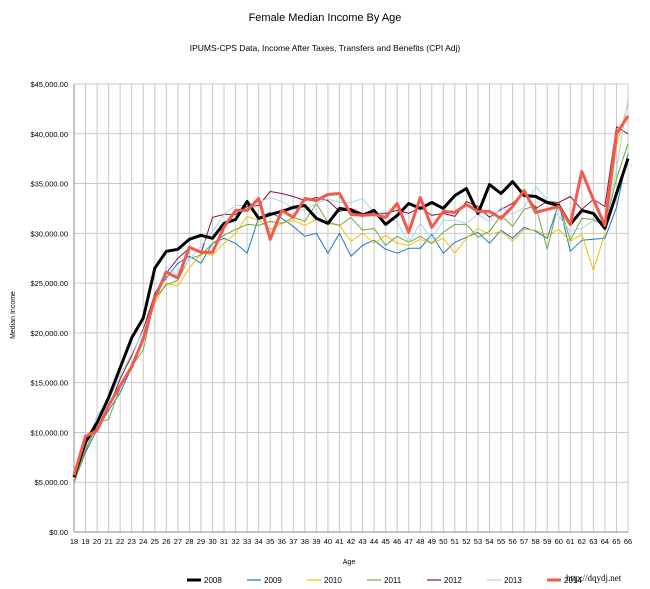 This screenshot has width=650, height=589. I want to click on x-tick-label: 50, so click(443, 541).